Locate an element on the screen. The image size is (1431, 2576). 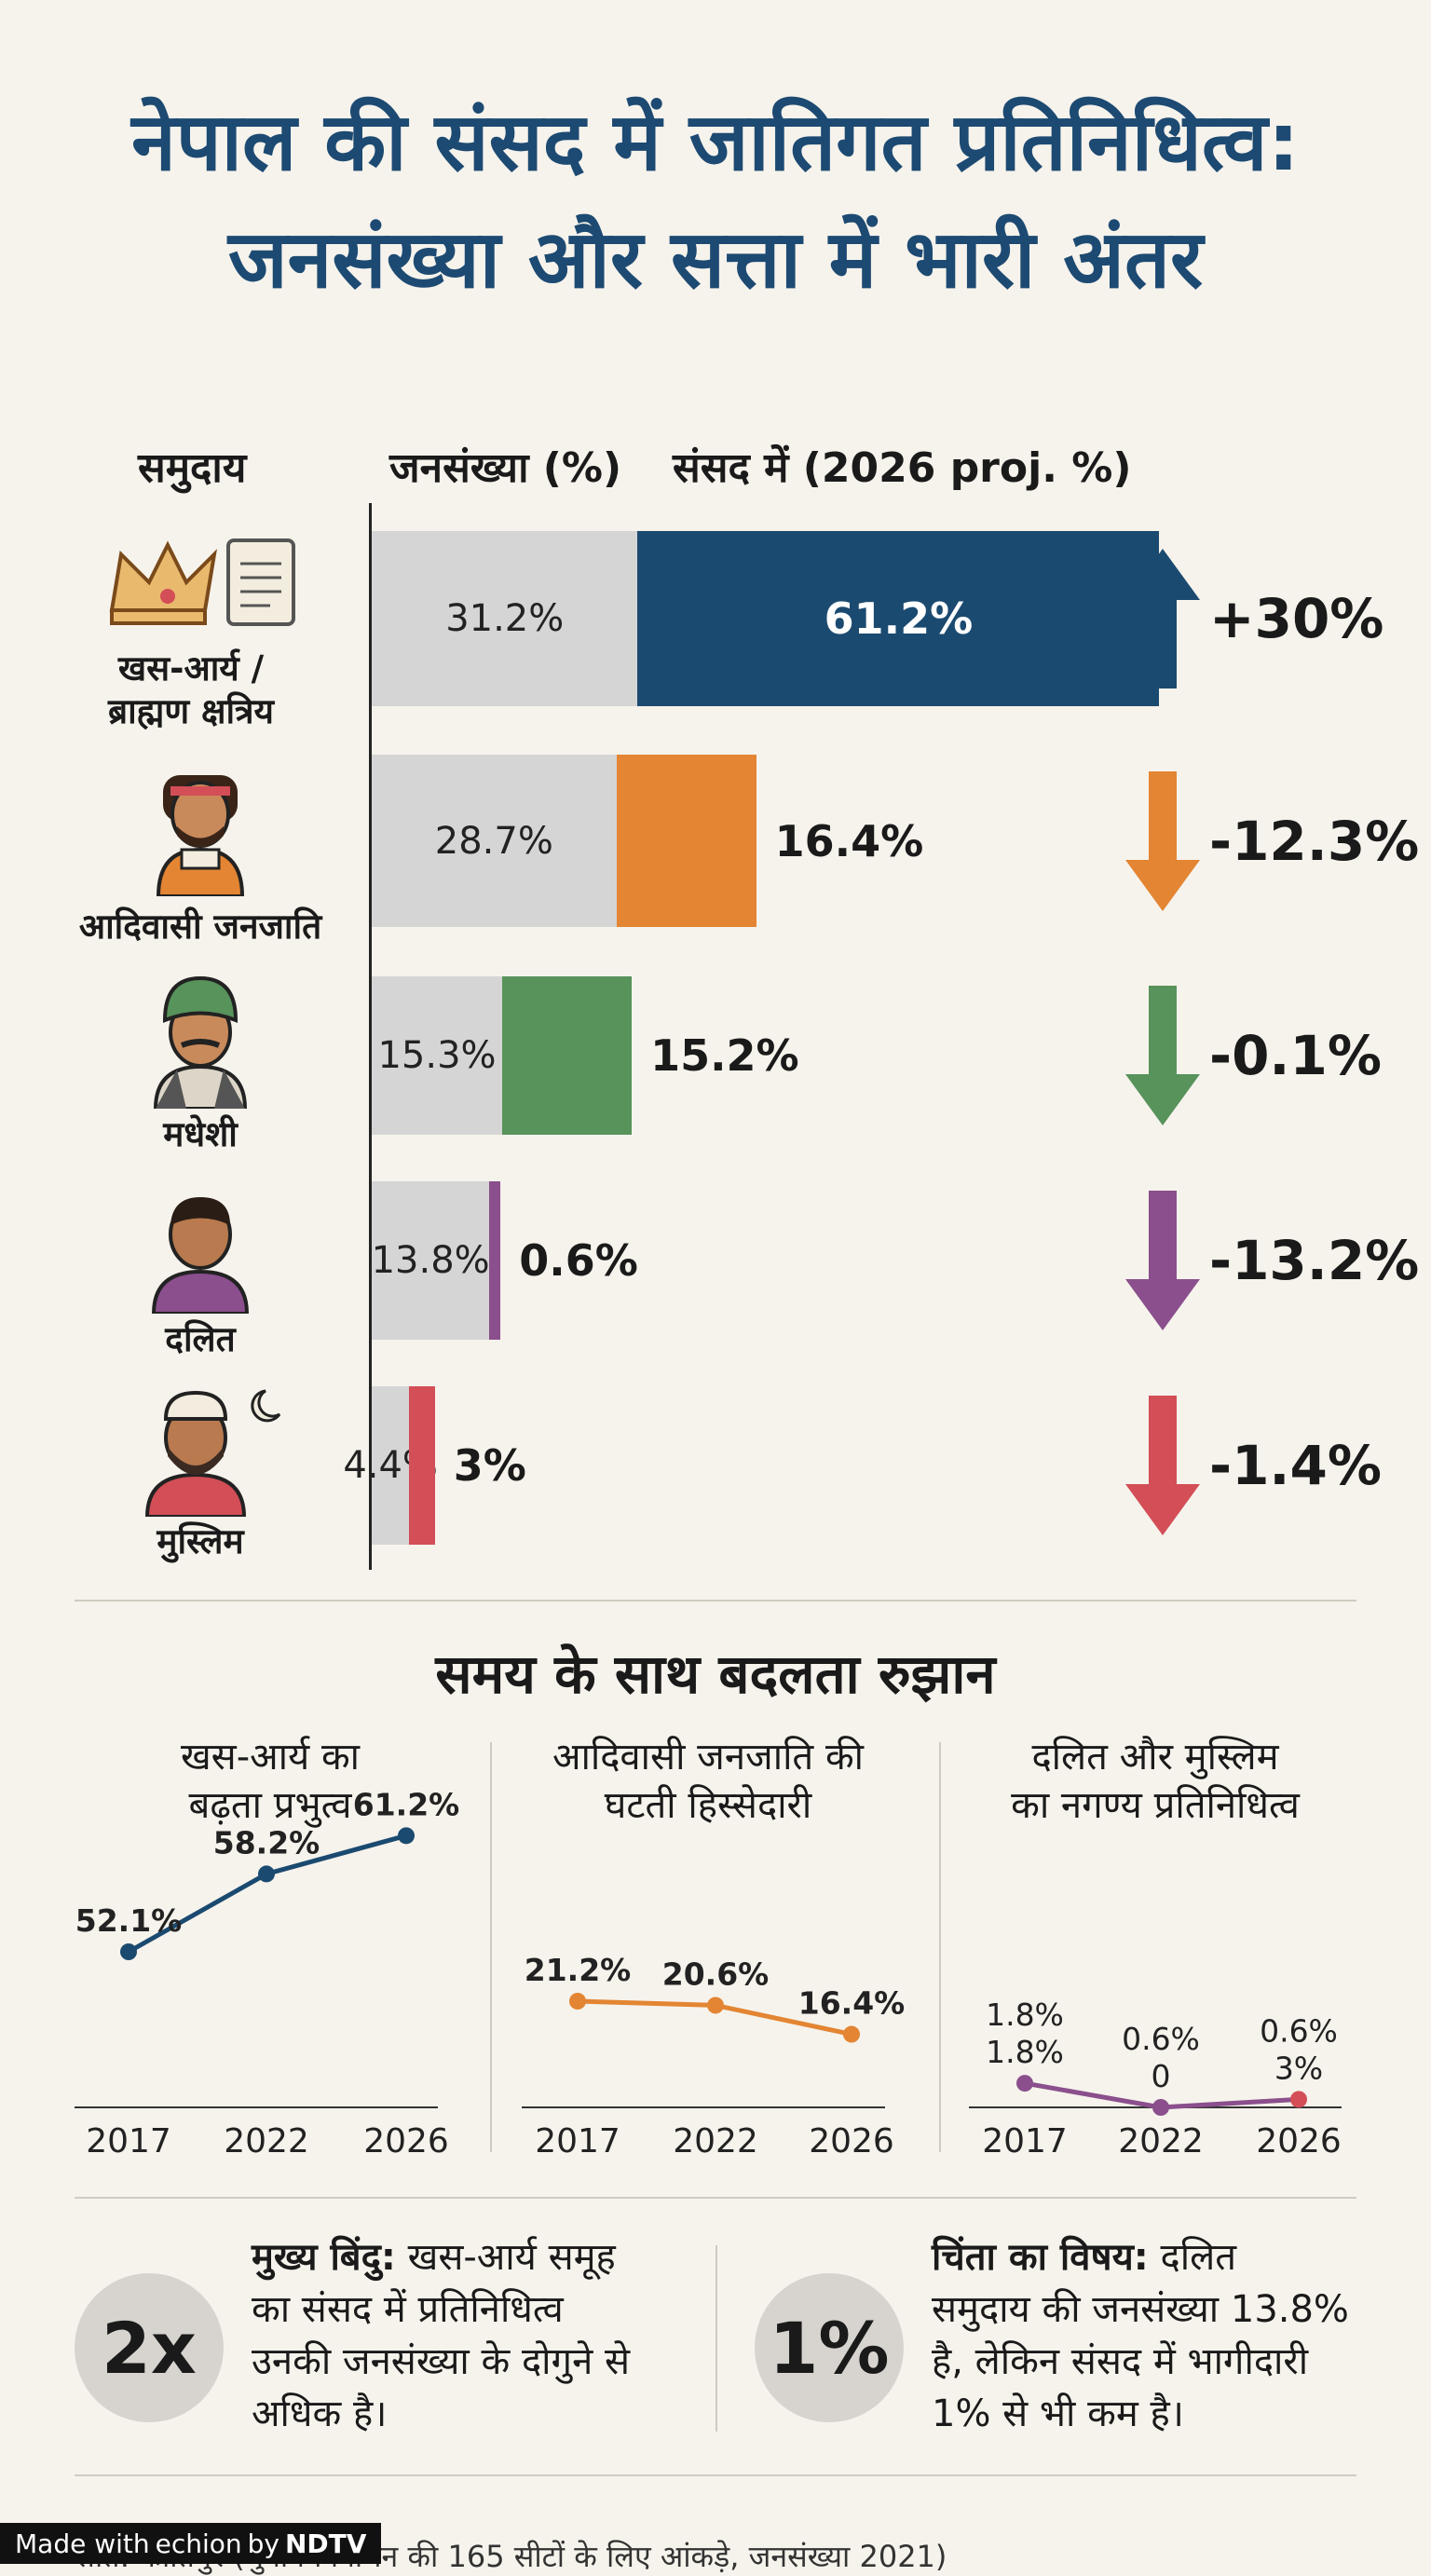
community-name-khas: खस-आर्य / ब्राह्मण क्षत्रिय is located at coordinates (191, 689).